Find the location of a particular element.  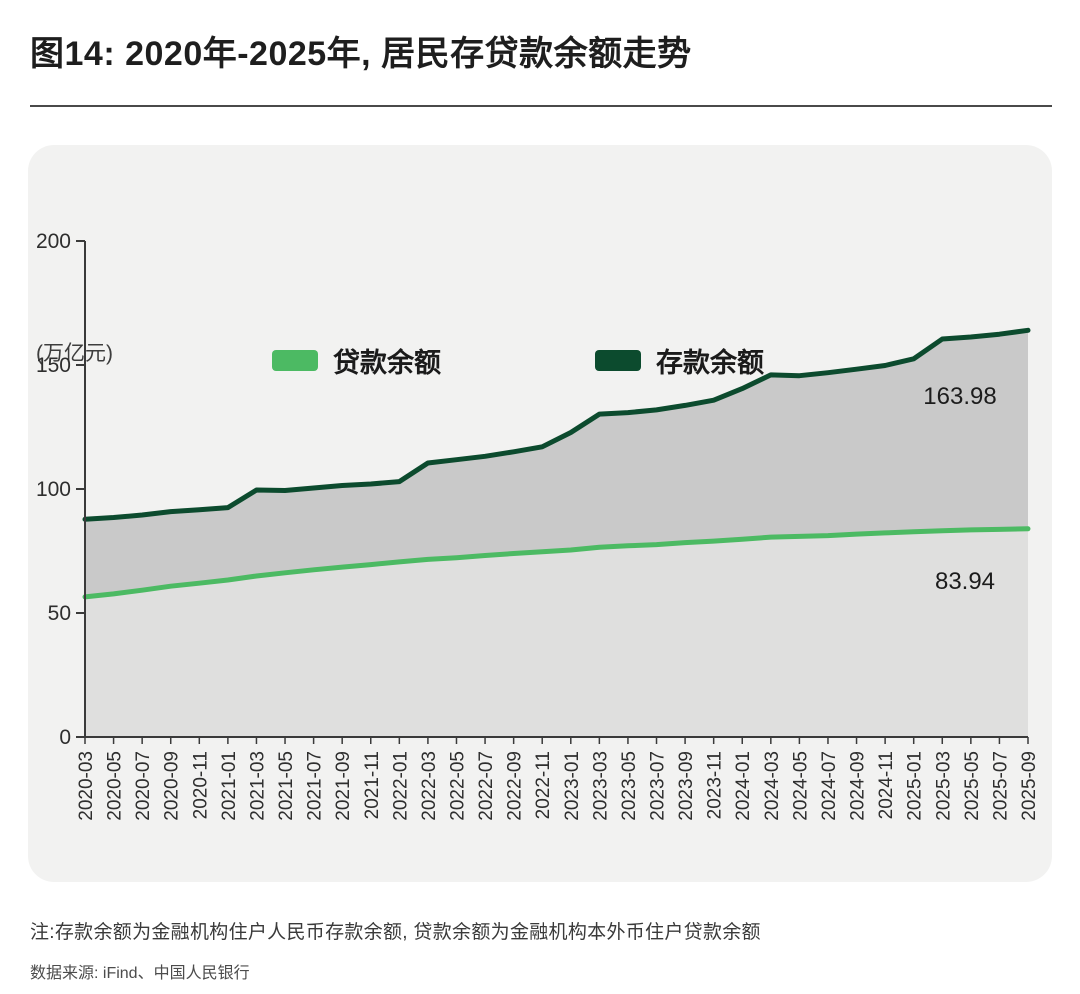

x-axis-tick-label: 2025-03 is located at coordinates (943, 786).